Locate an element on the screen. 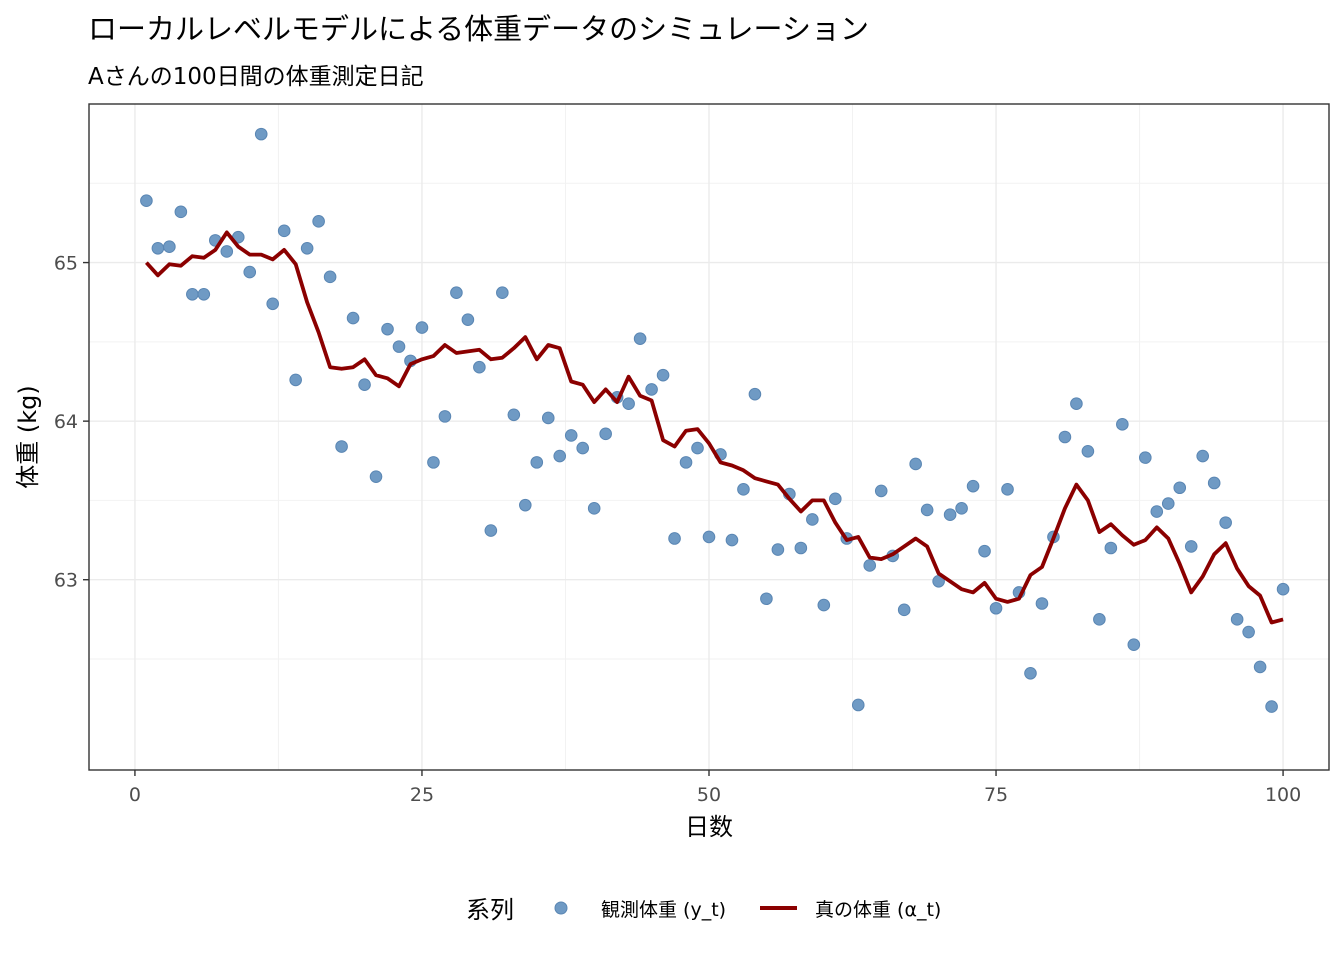  legend: 系列 観測体重 (y_t) 真の体重 (α_t) is located at coordinates (703, 910).